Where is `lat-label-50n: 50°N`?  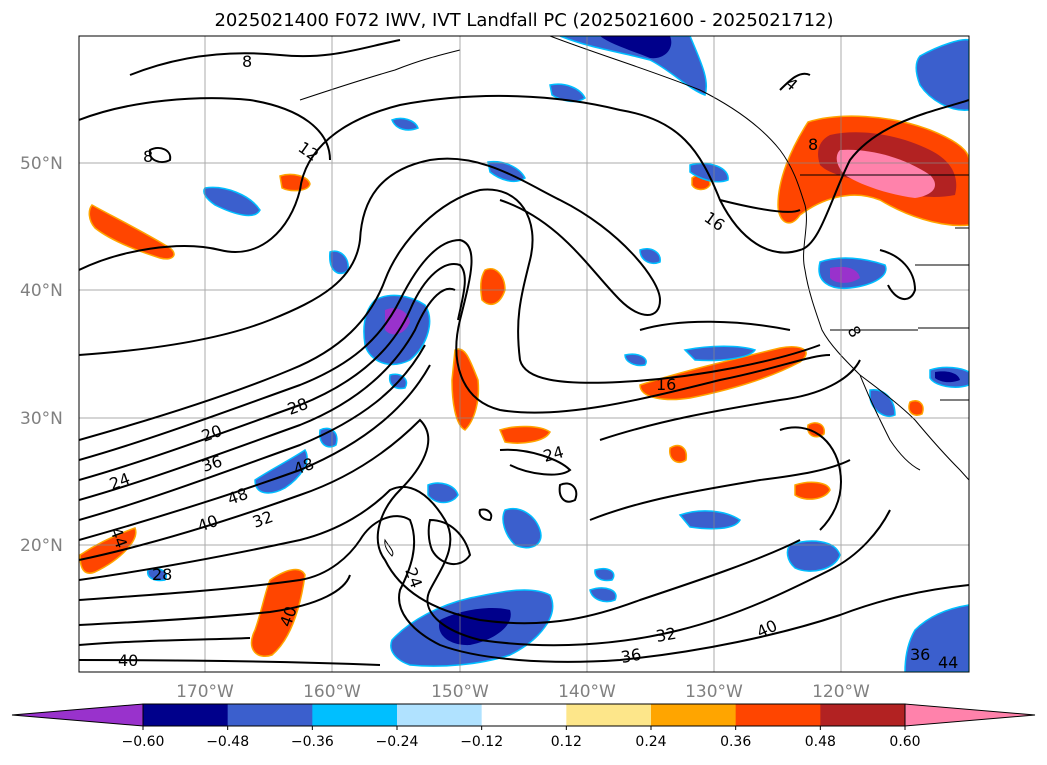
lat-label-50n: 50°N is located at coordinates (41, 164).